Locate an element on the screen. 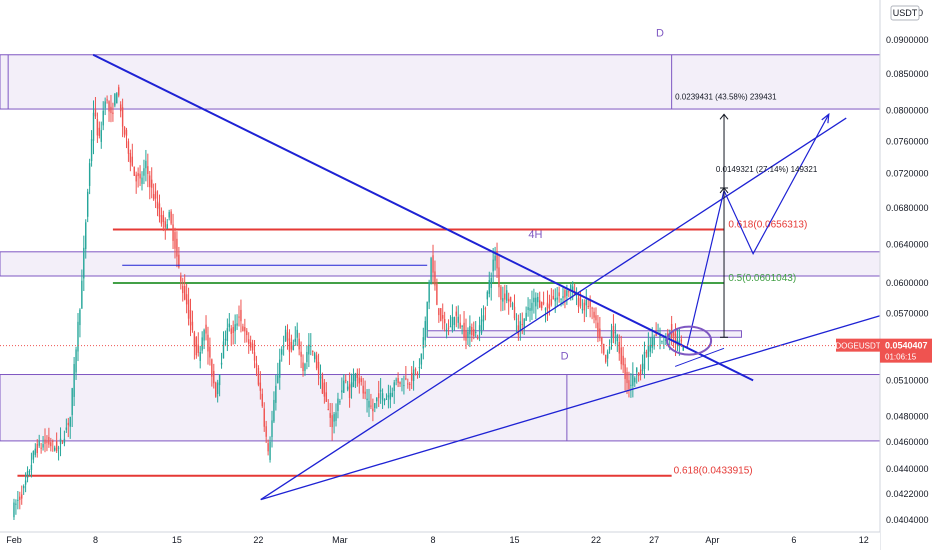 The height and width of the screenshot is (550, 932). low-projection-path is located at coordinates (699, 357).